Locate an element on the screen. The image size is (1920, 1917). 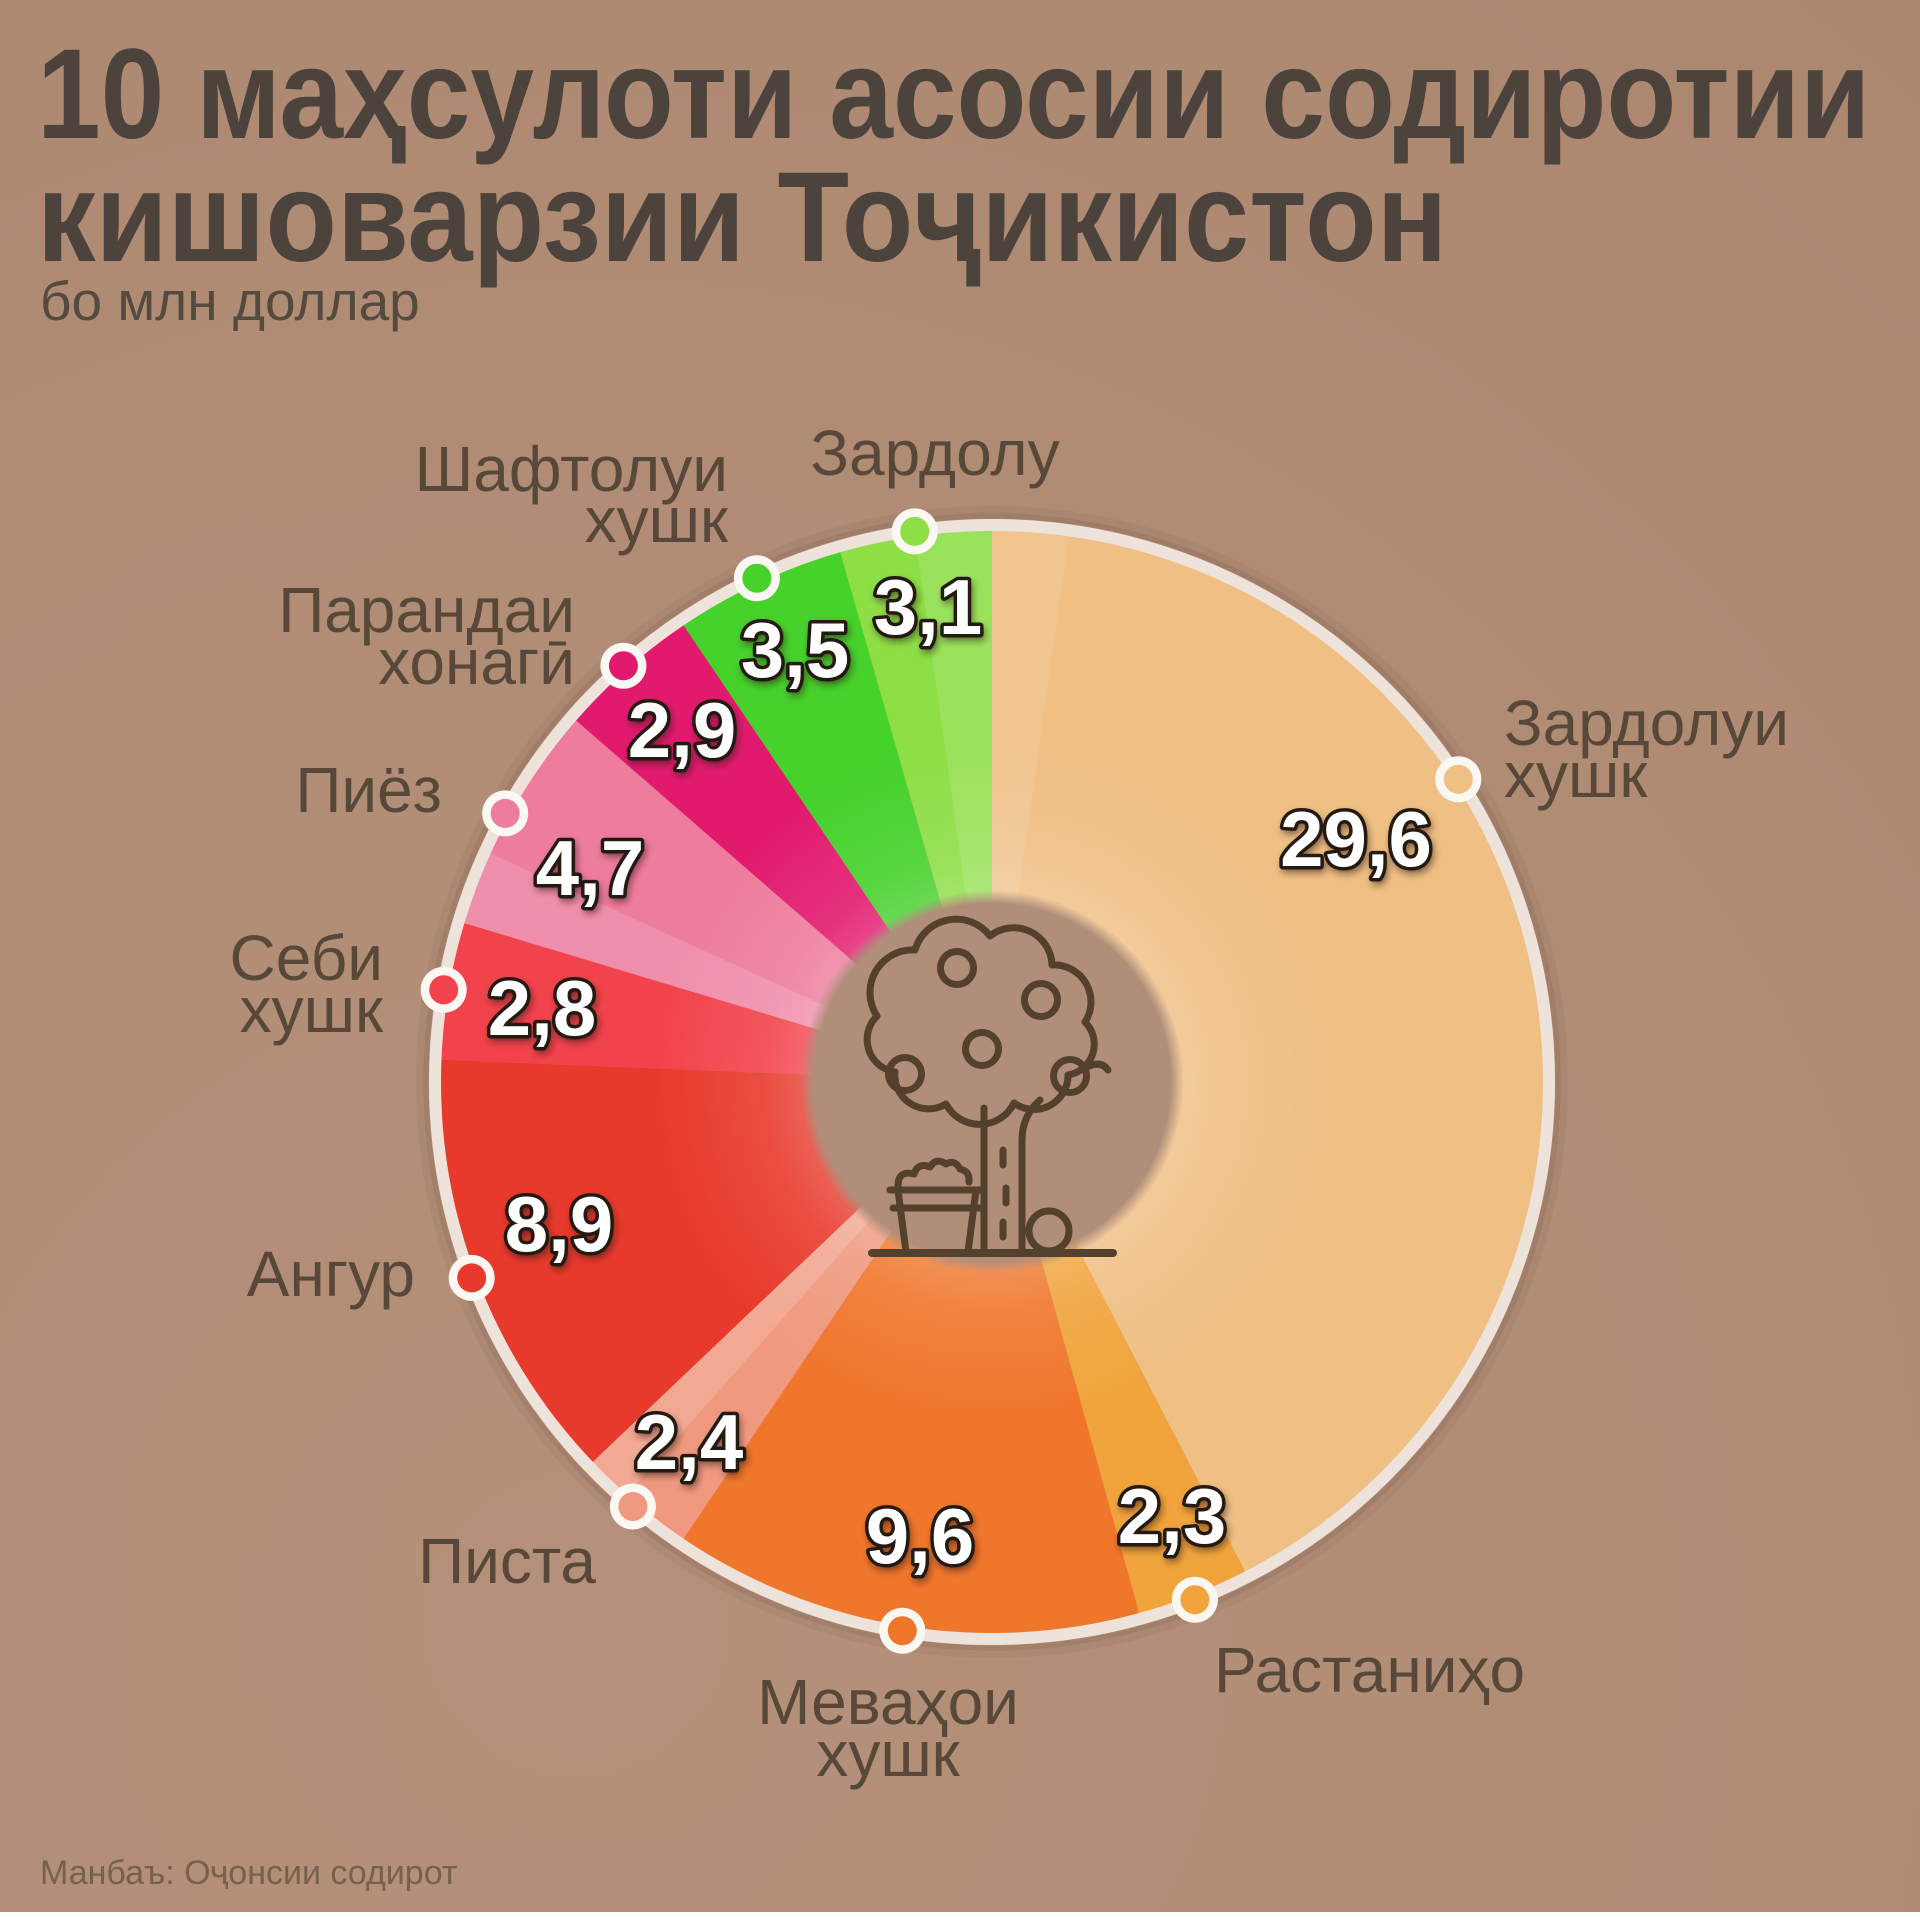
svg-text: бо млн доллар is located at coordinates (230, 301).